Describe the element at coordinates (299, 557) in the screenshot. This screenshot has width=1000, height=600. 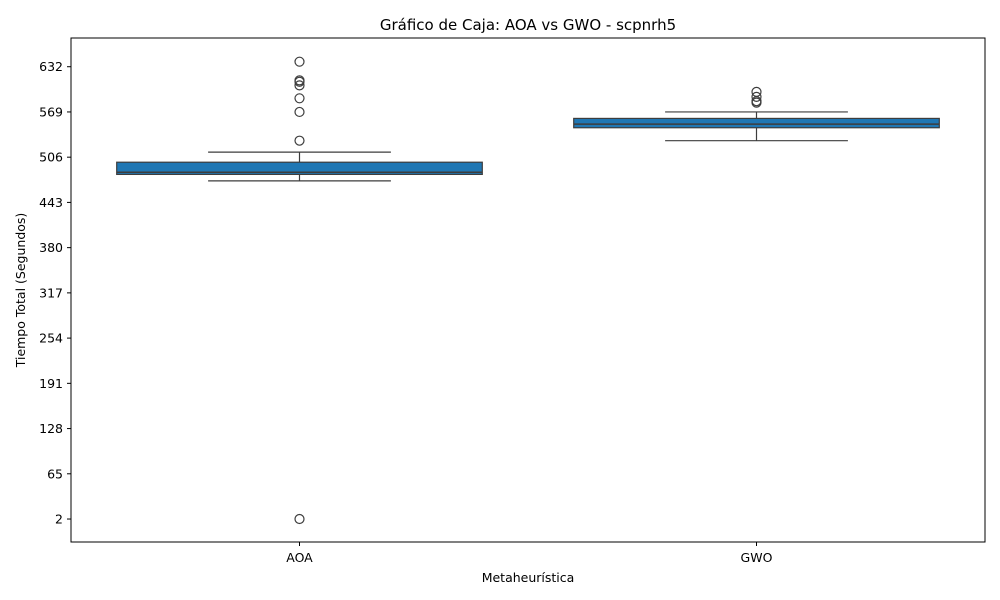
I see `x-tick-label: AOA` at that location.